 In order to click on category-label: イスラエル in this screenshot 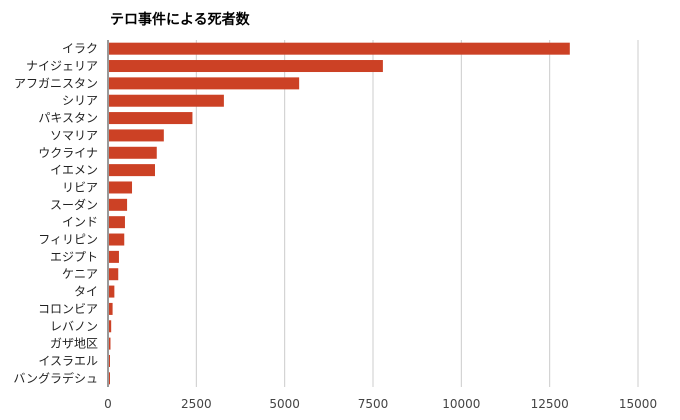, I will do `click(68, 361)`.